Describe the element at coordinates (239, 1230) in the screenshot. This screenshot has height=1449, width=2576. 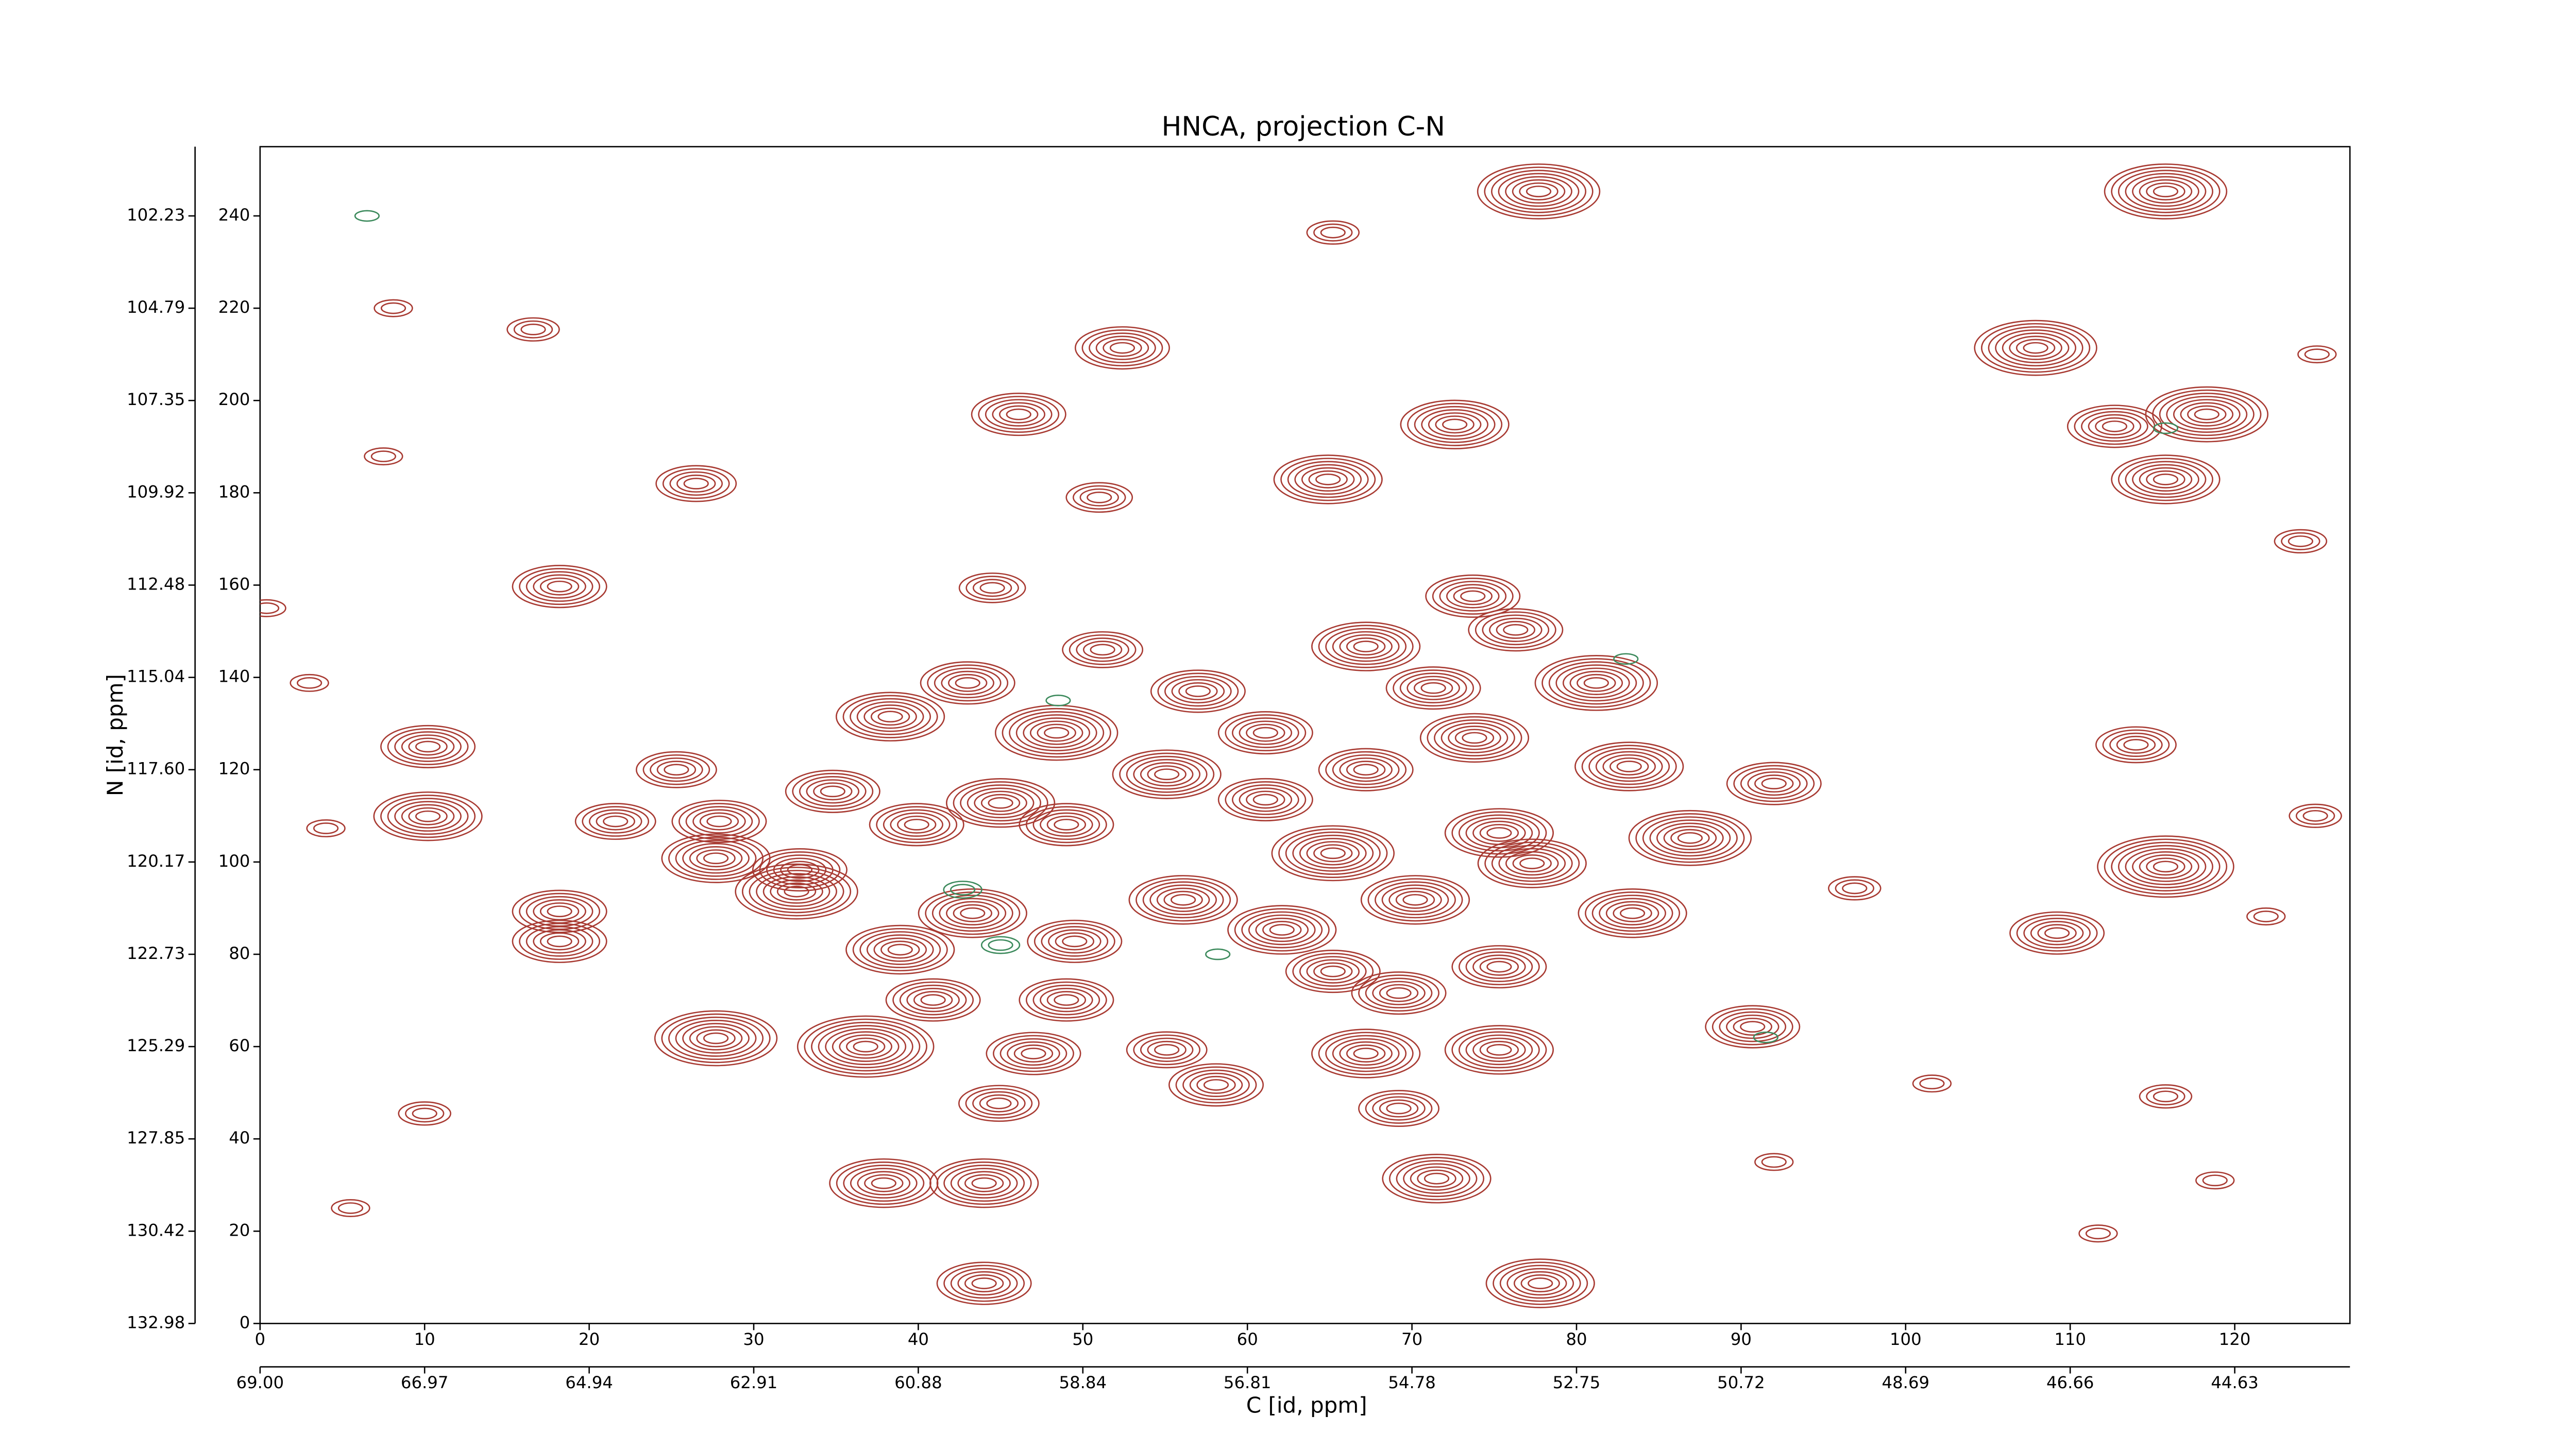
I see `y-tick-label: 20` at that location.